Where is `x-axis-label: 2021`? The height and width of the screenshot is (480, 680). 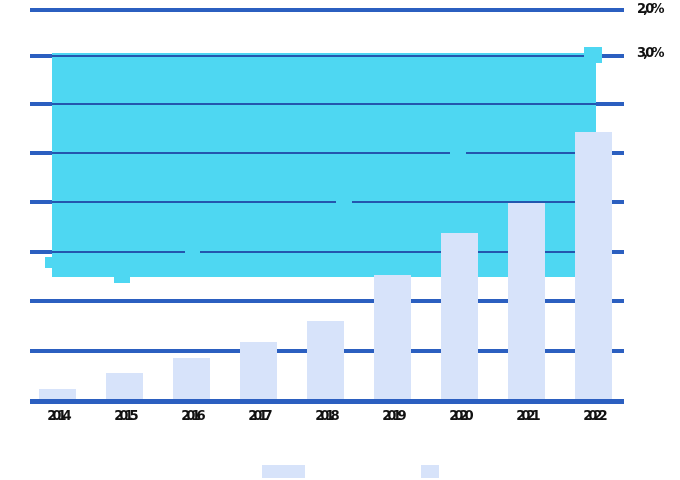 x-axis-label: 2021 is located at coordinates (528, 416).